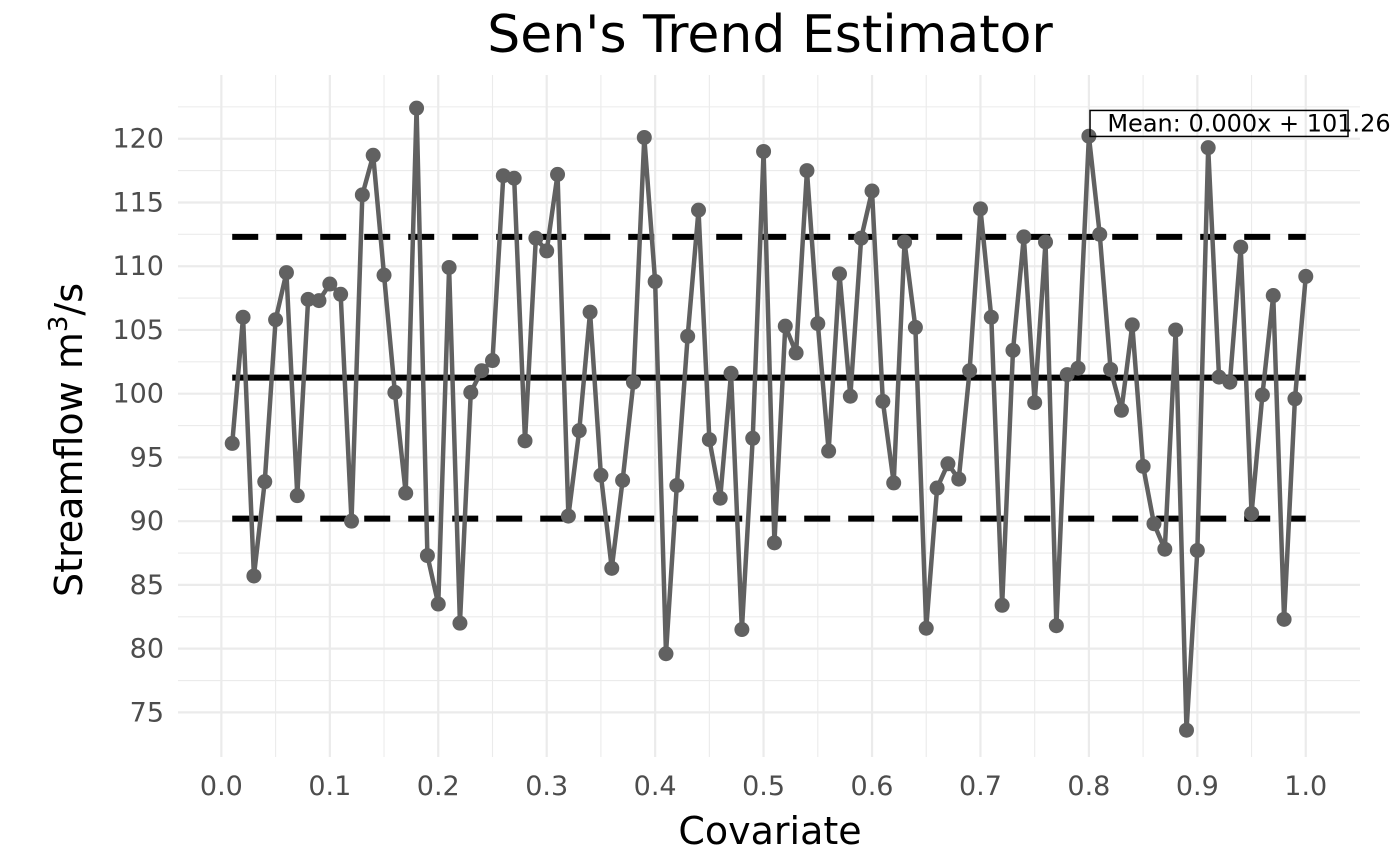 The image size is (1400, 866). Describe the element at coordinates (67, 440) in the screenshot. I see `y-axis-title: Streamflow m3/s` at that location.